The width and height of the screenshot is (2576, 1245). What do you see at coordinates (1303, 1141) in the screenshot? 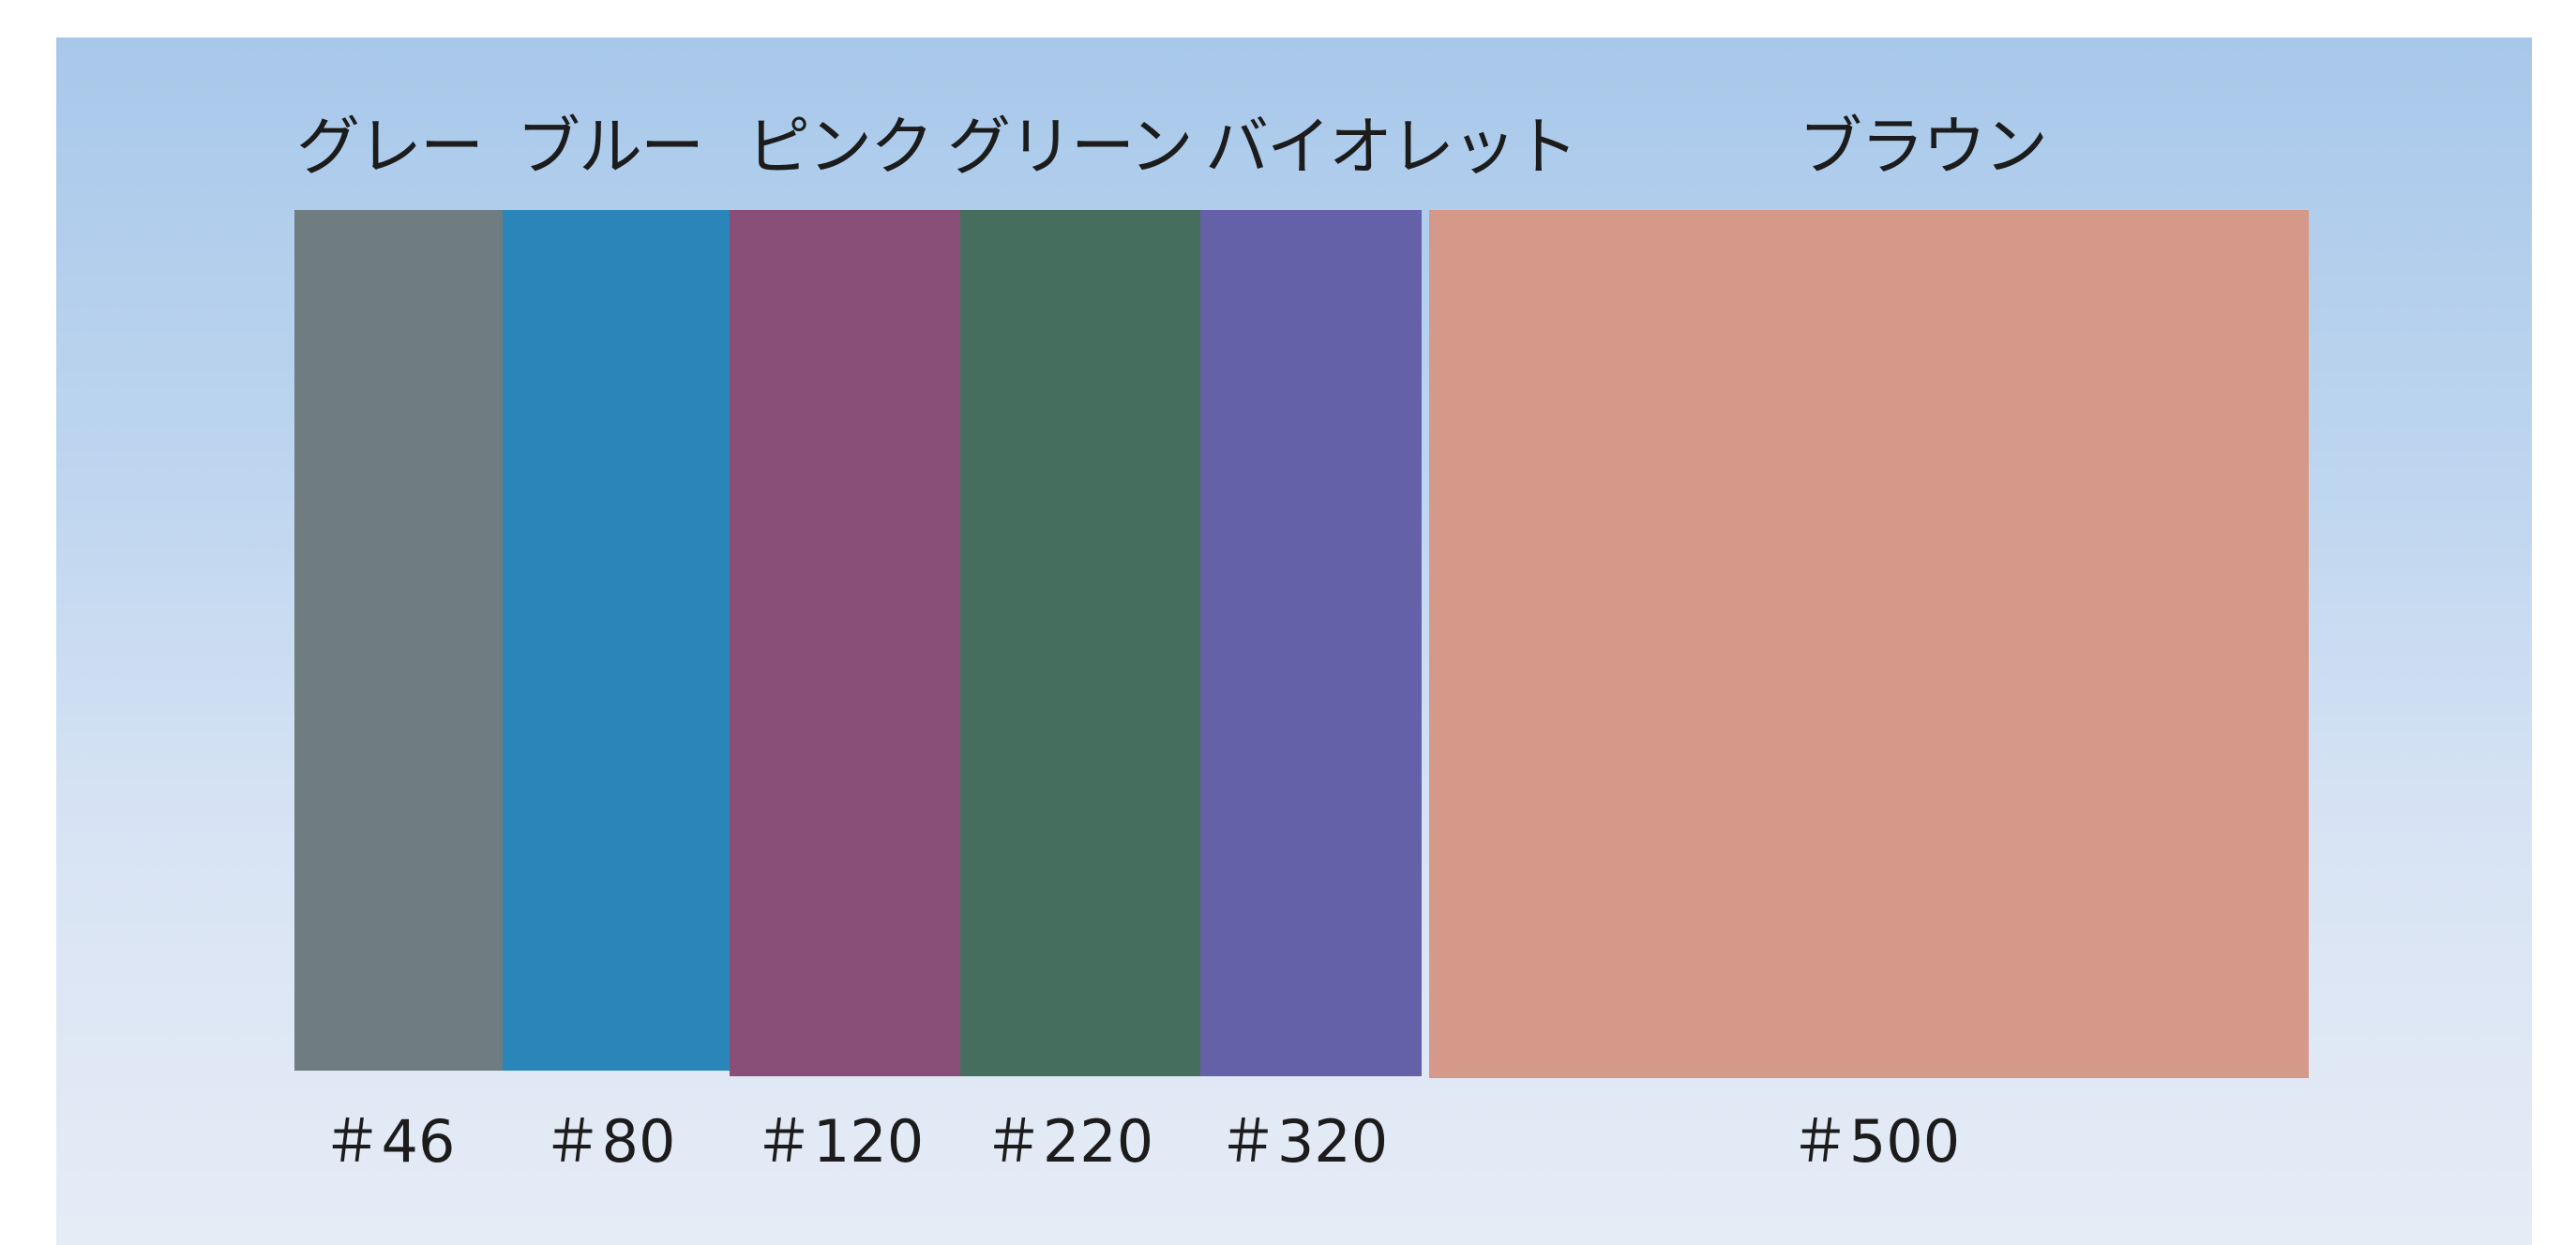
I see `swatch-grit-violet: ＃320` at bounding box center [1303, 1141].